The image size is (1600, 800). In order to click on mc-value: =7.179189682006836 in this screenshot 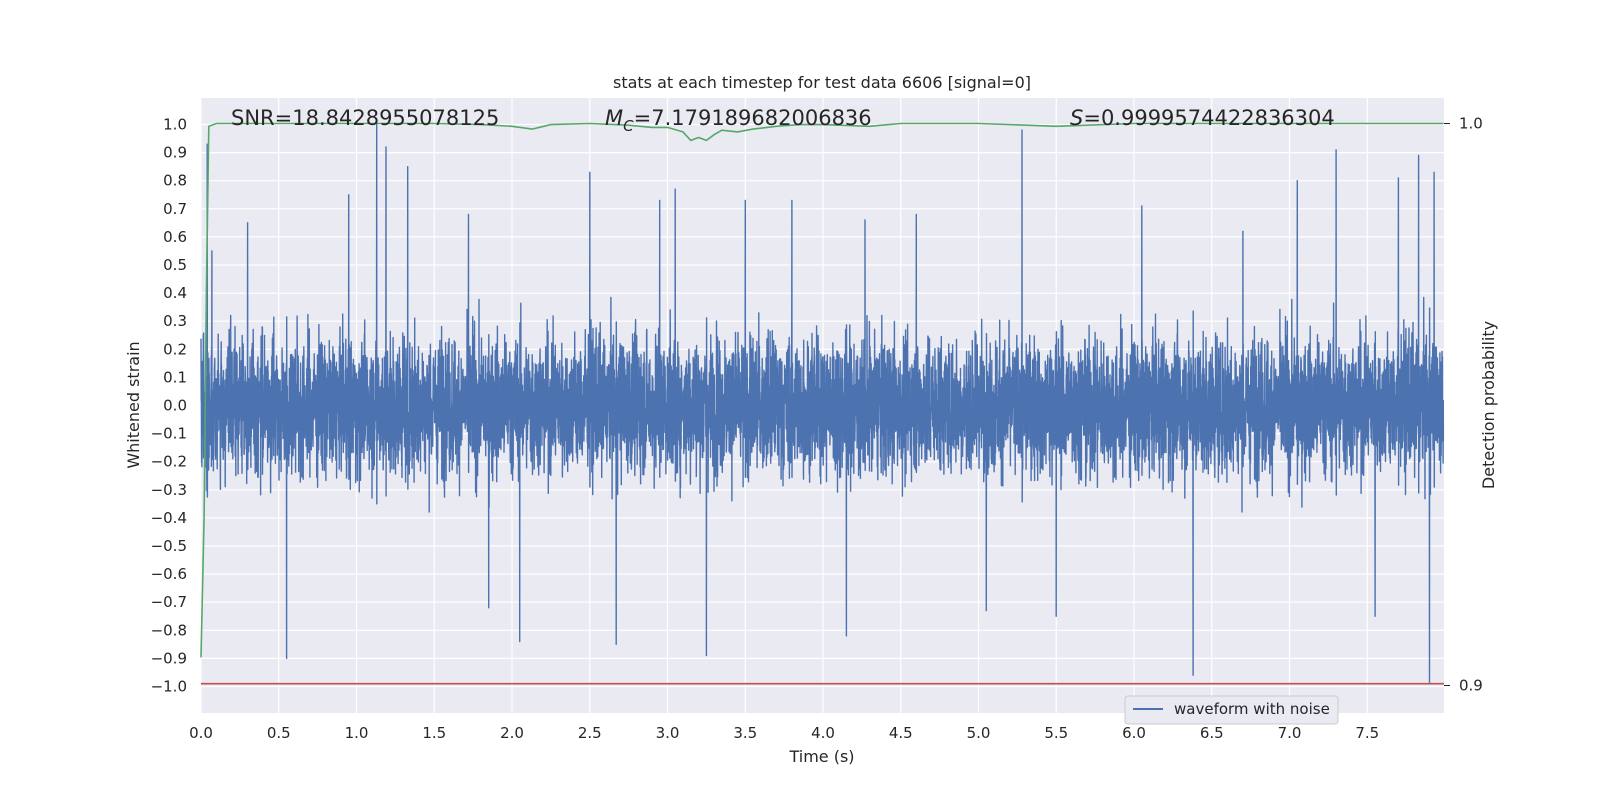, I will do `click(753, 118)`.